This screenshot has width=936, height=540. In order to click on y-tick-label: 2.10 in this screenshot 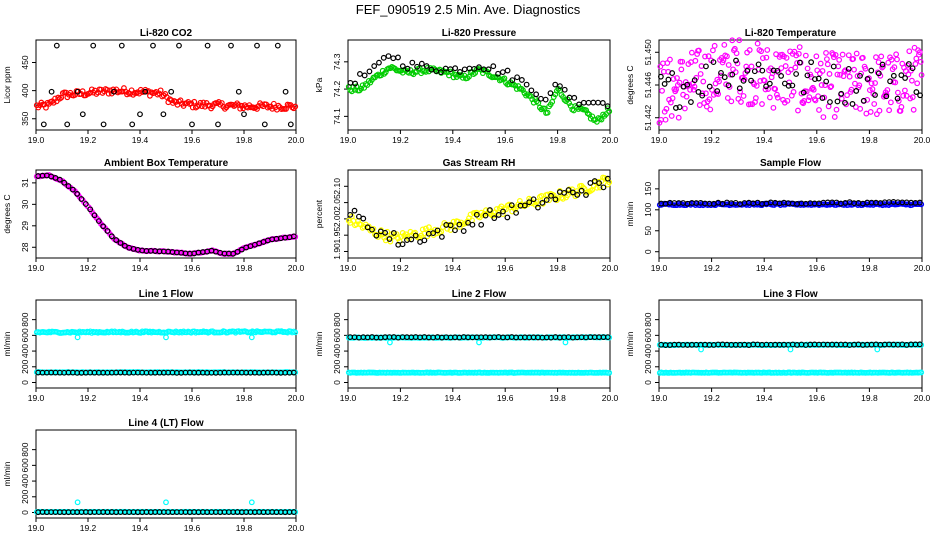, I will do `click(337, 186)`.